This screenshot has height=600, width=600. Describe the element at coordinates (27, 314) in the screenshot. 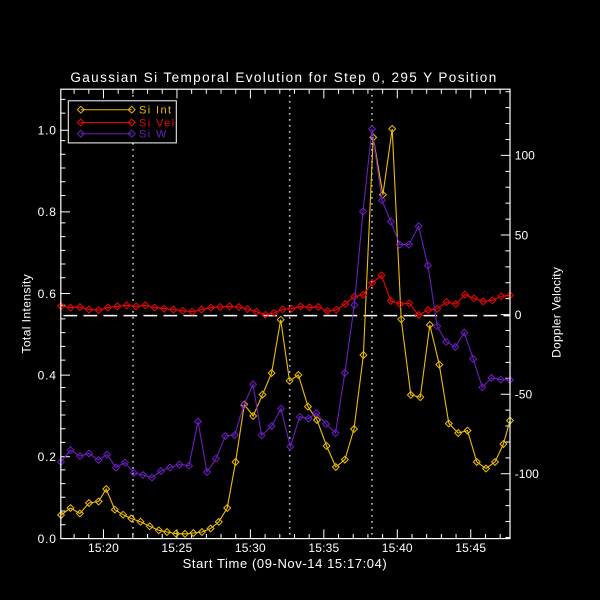

I see `svg-text: Total Intensity` at that location.